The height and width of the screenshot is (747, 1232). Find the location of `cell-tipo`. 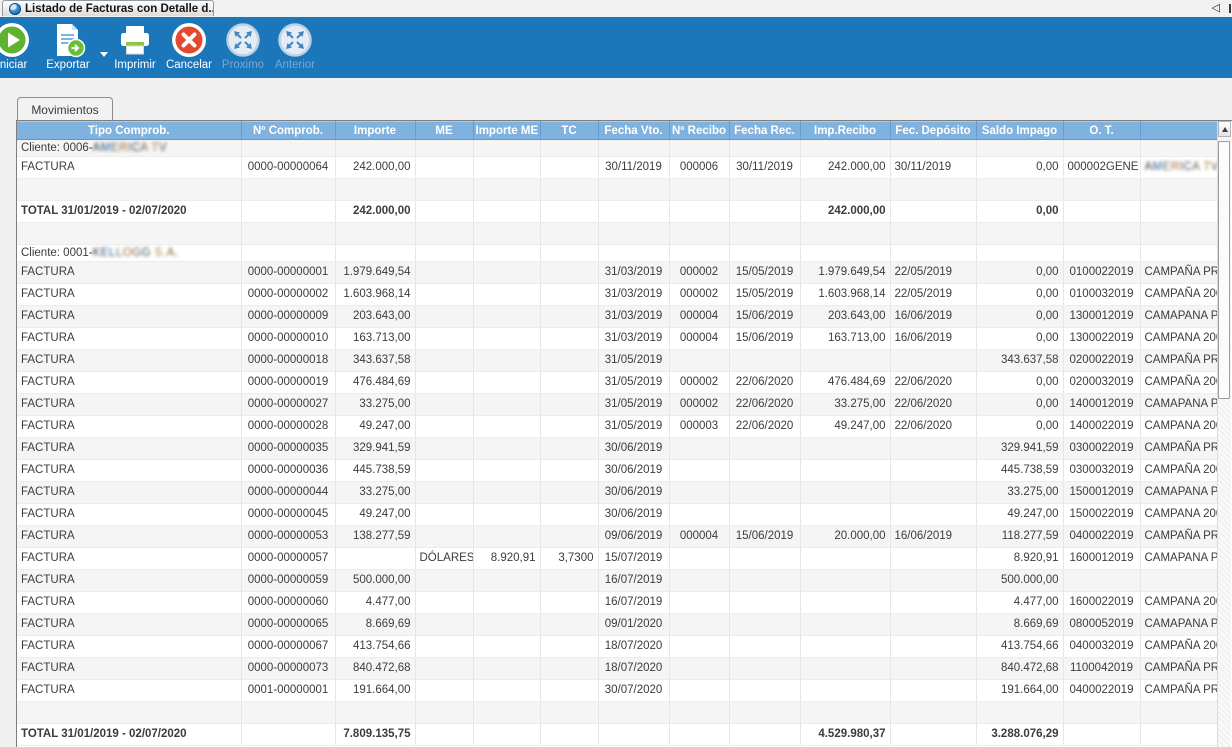

cell-tipo is located at coordinates (129, 233).